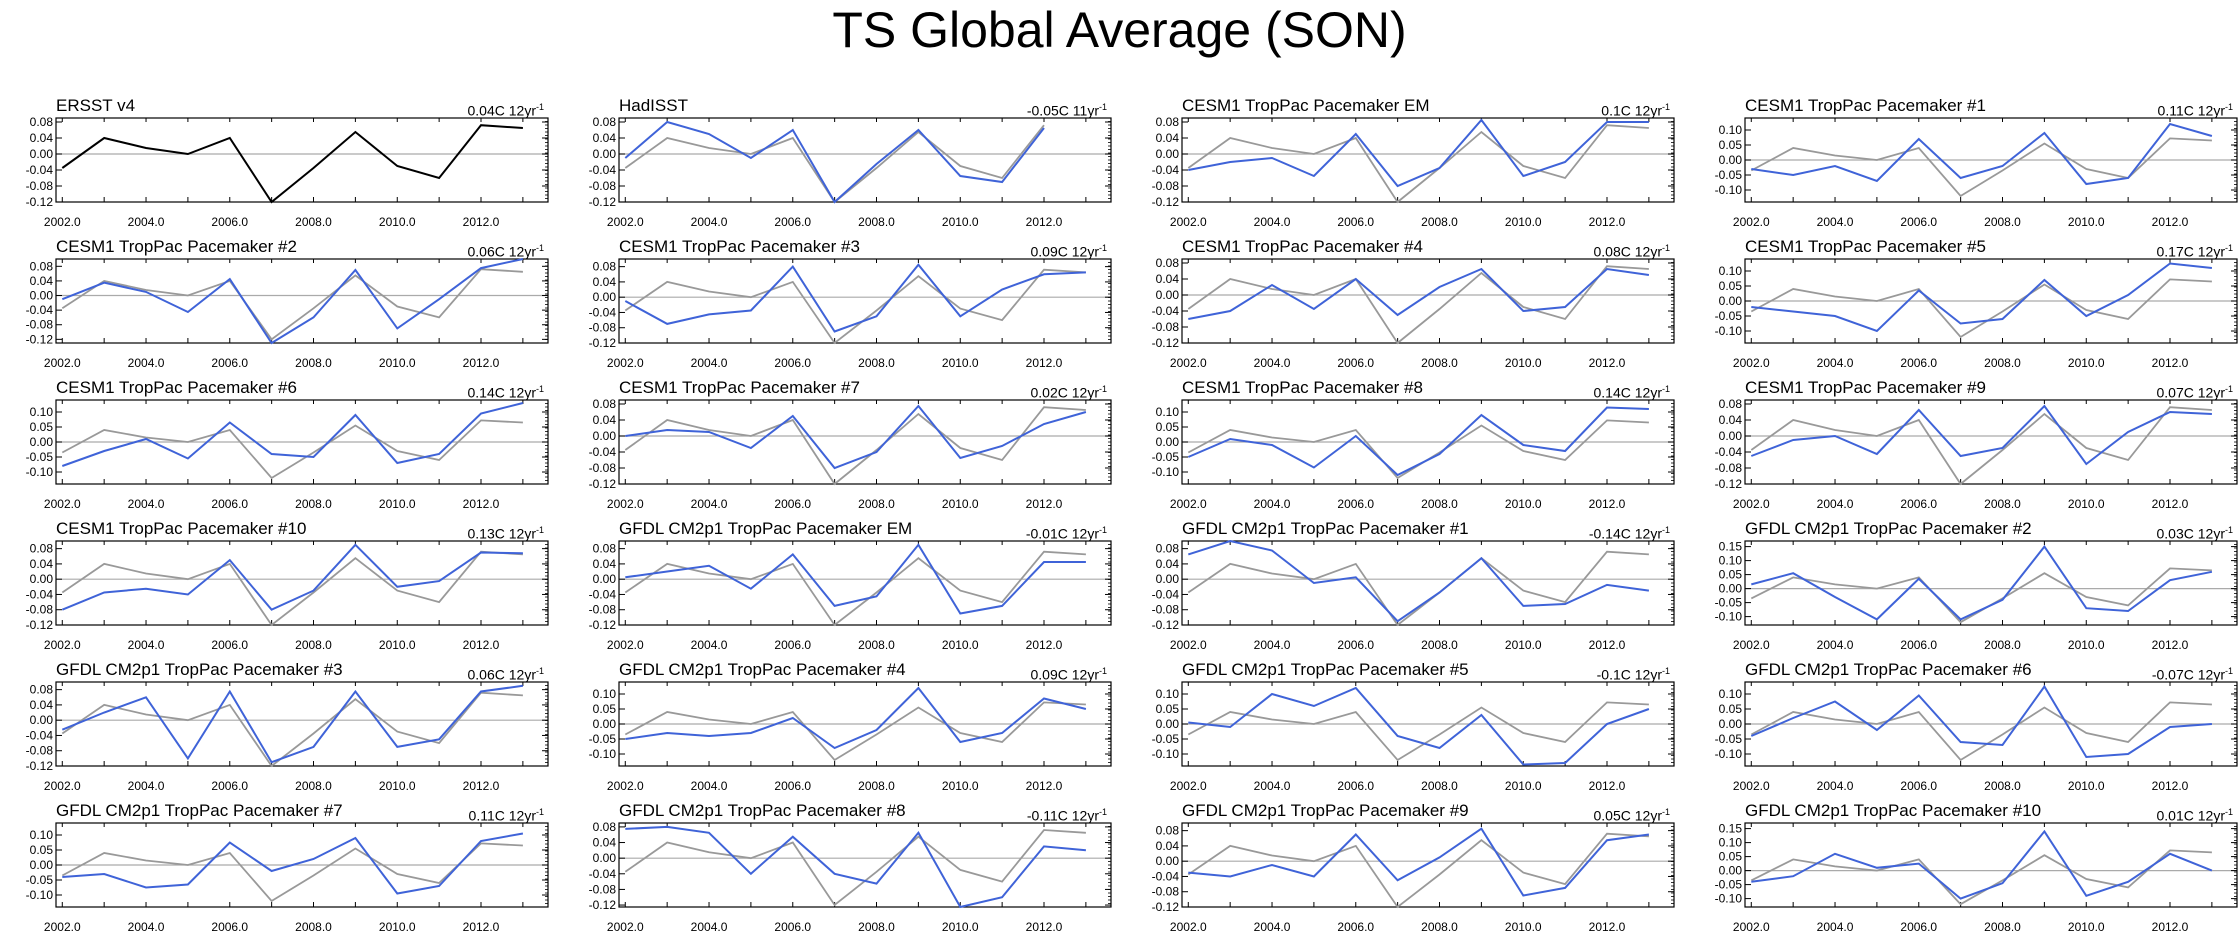 This screenshot has height=952, width=2239. Describe the element at coordinates (486, 392) in the screenshot. I see `trend-value: 0.14C` at that location.